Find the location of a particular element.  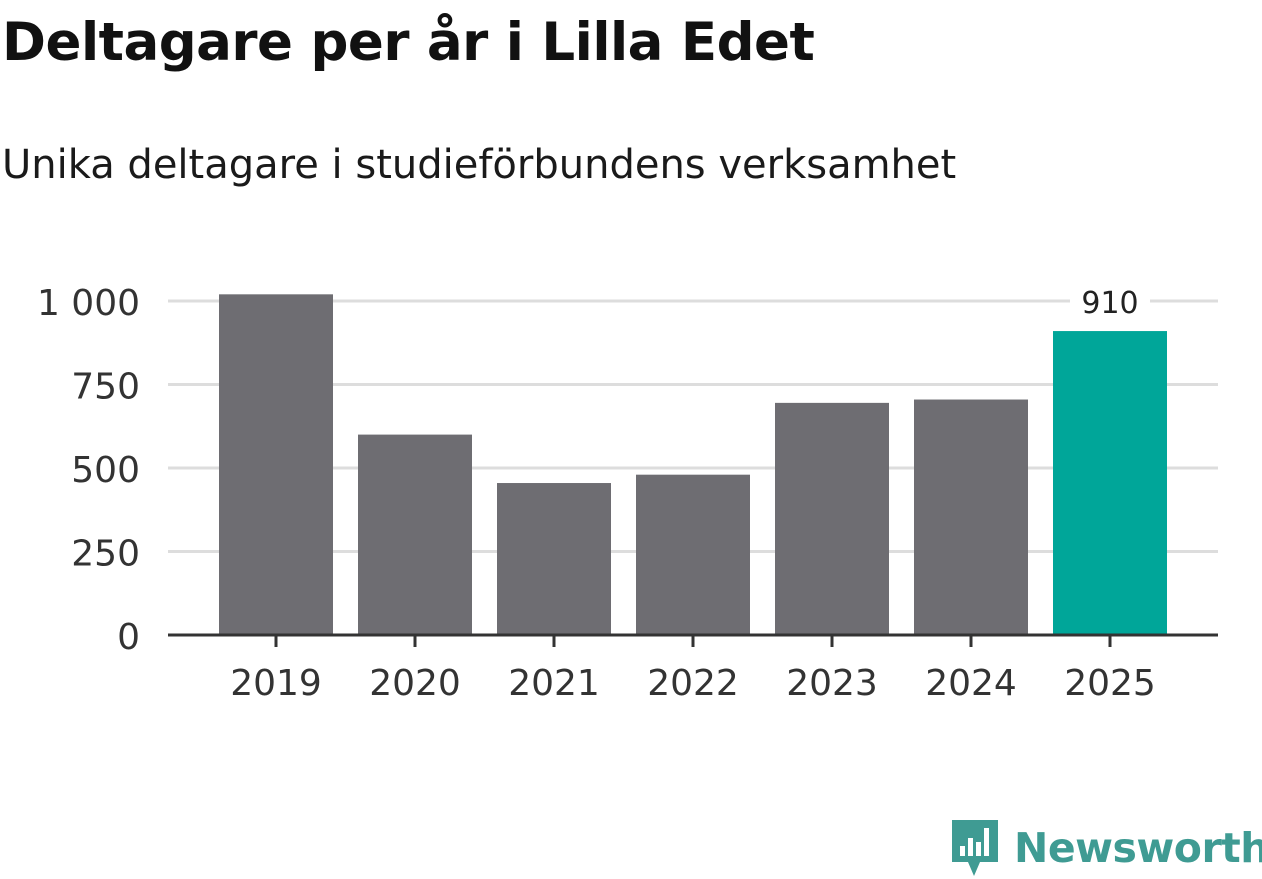

x-tick-label: 2024 is located at coordinates (971, 683).